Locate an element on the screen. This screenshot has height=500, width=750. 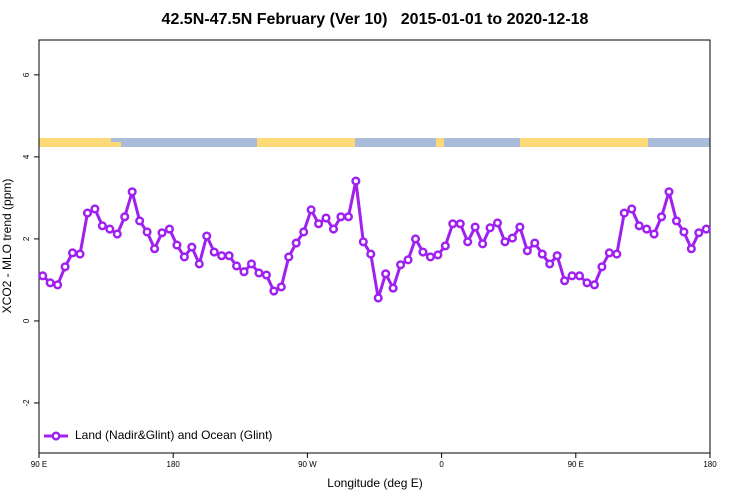
y-tick-label: 0 is located at coordinates (26, 320).